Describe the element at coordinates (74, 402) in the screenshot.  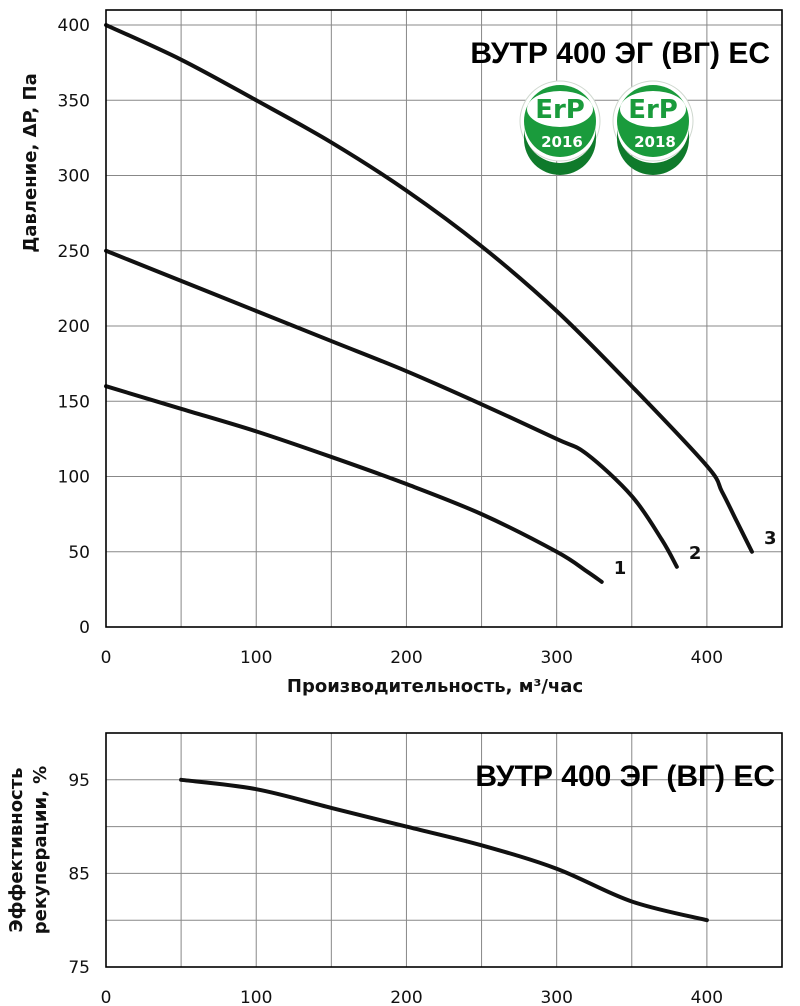
I see `y-tick-label: 150` at that location.